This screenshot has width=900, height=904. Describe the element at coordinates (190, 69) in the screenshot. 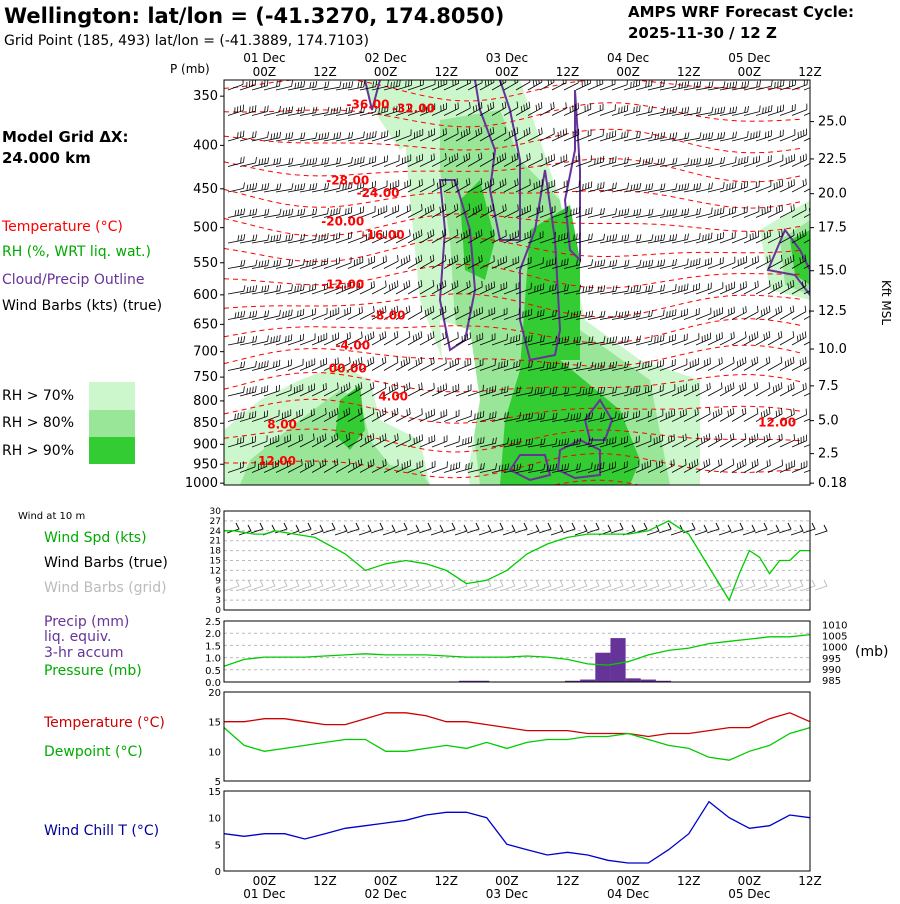

I see `pressure-axis-label: P (mb)` at that location.